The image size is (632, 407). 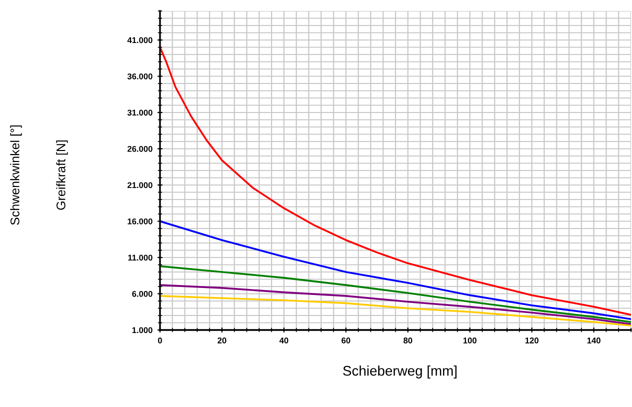 What do you see at coordinates (139, 40) in the screenshot?
I see `y-tick-label: 41.000` at bounding box center [139, 40].